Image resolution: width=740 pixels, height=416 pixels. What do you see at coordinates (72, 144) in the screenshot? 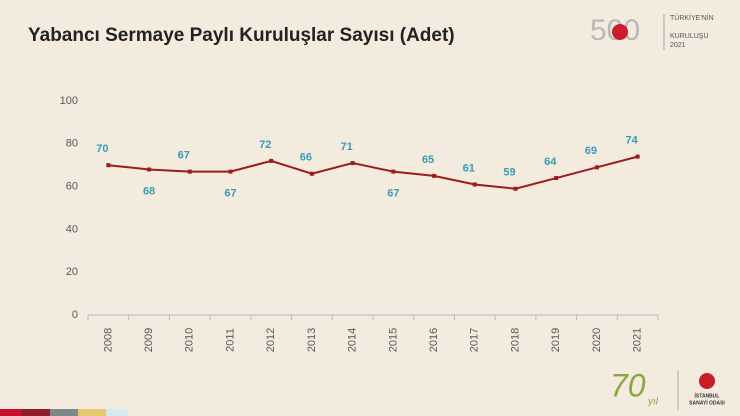
I see `y-tick-label: 80` at bounding box center [72, 144].